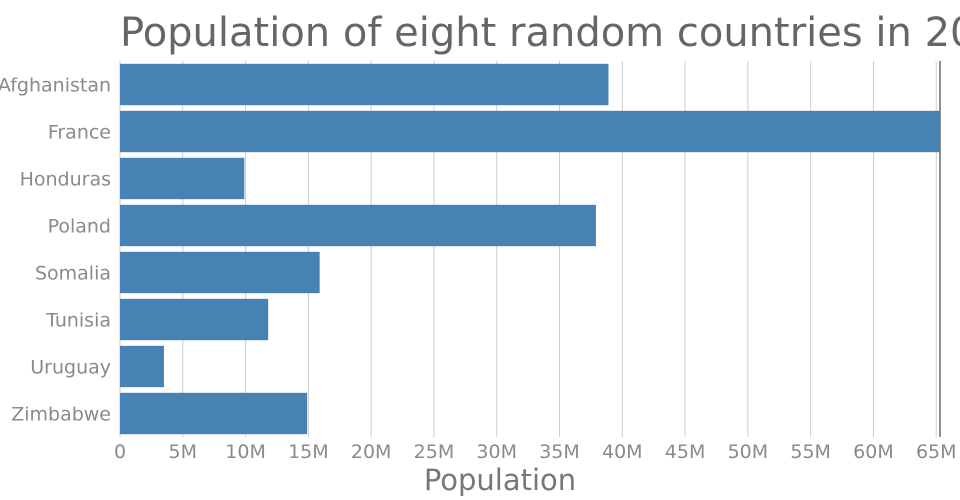  I want to click on category-label: Afghanistan, so click(55, 86).